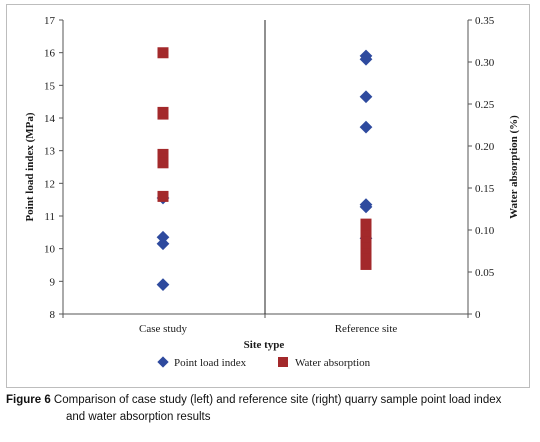 The height and width of the screenshot is (442, 540). What do you see at coordinates (366, 329) in the screenshot?
I see `x-tick-label: Reference site` at bounding box center [366, 329].